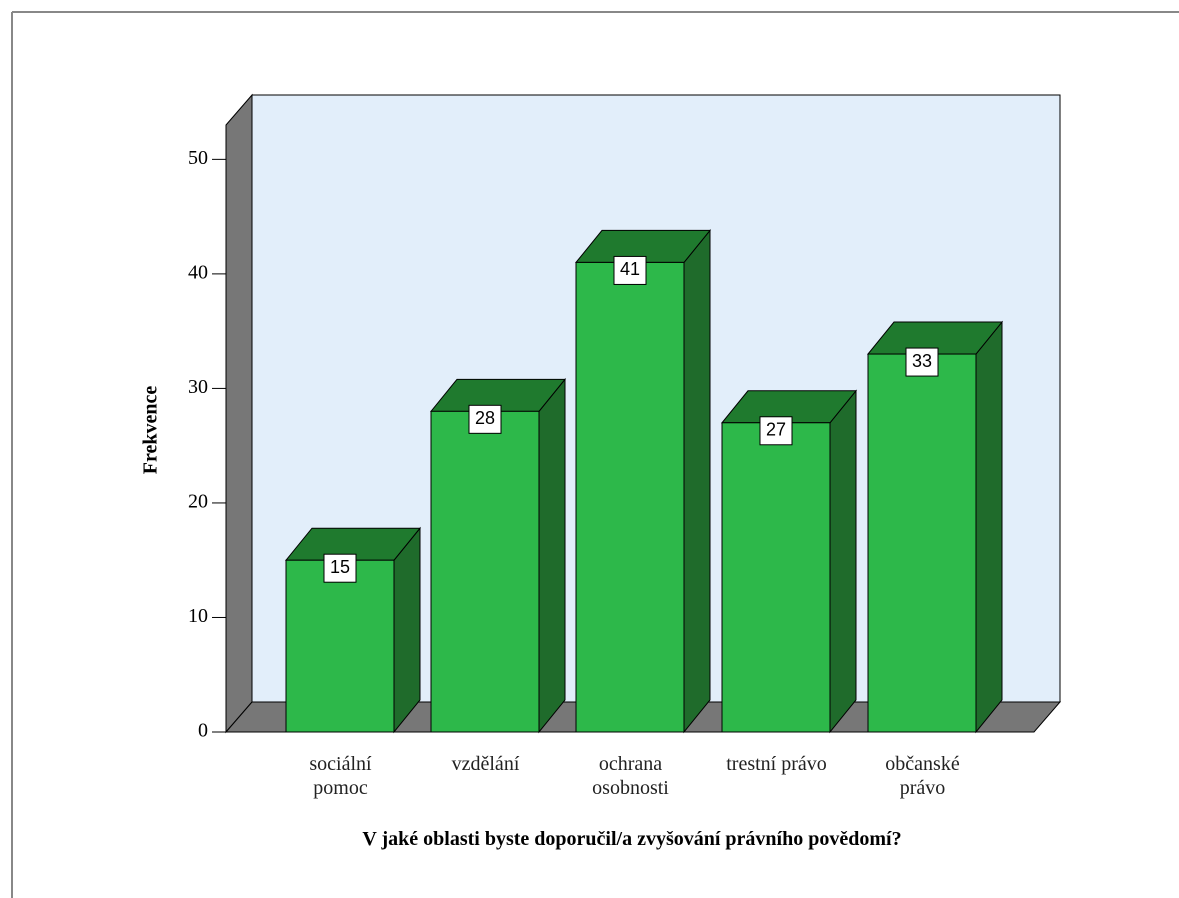  What do you see at coordinates (485, 764) in the screenshot?
I see `x-tick-label: vzdělání` at bounding box center [485, 764].